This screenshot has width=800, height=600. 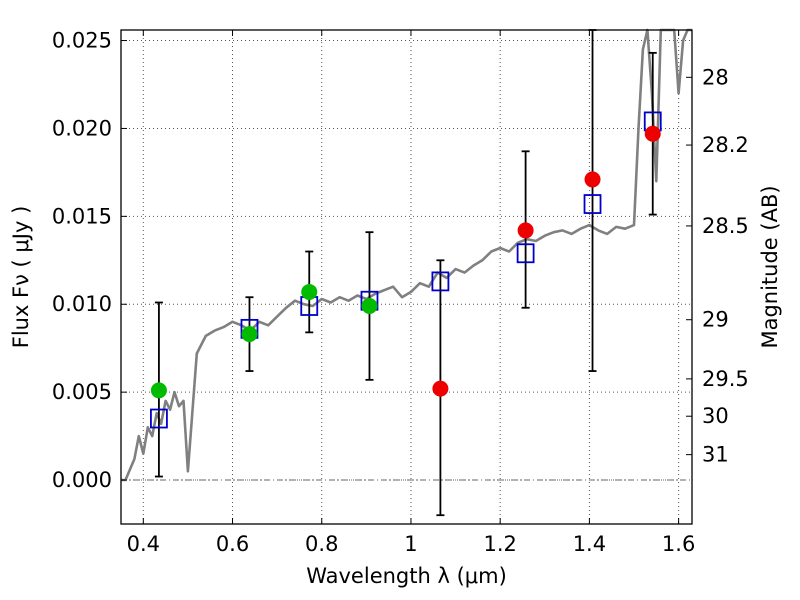 I want to click on x-tick-label: 0.6, so click(x=232, y=544).